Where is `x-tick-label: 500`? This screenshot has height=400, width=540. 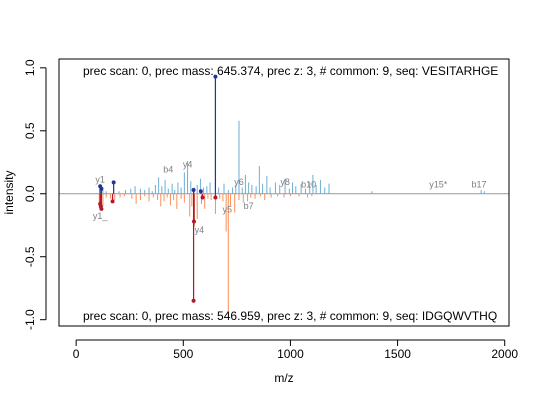
x-tick-label: 500 is located at coordinates (183, 354).